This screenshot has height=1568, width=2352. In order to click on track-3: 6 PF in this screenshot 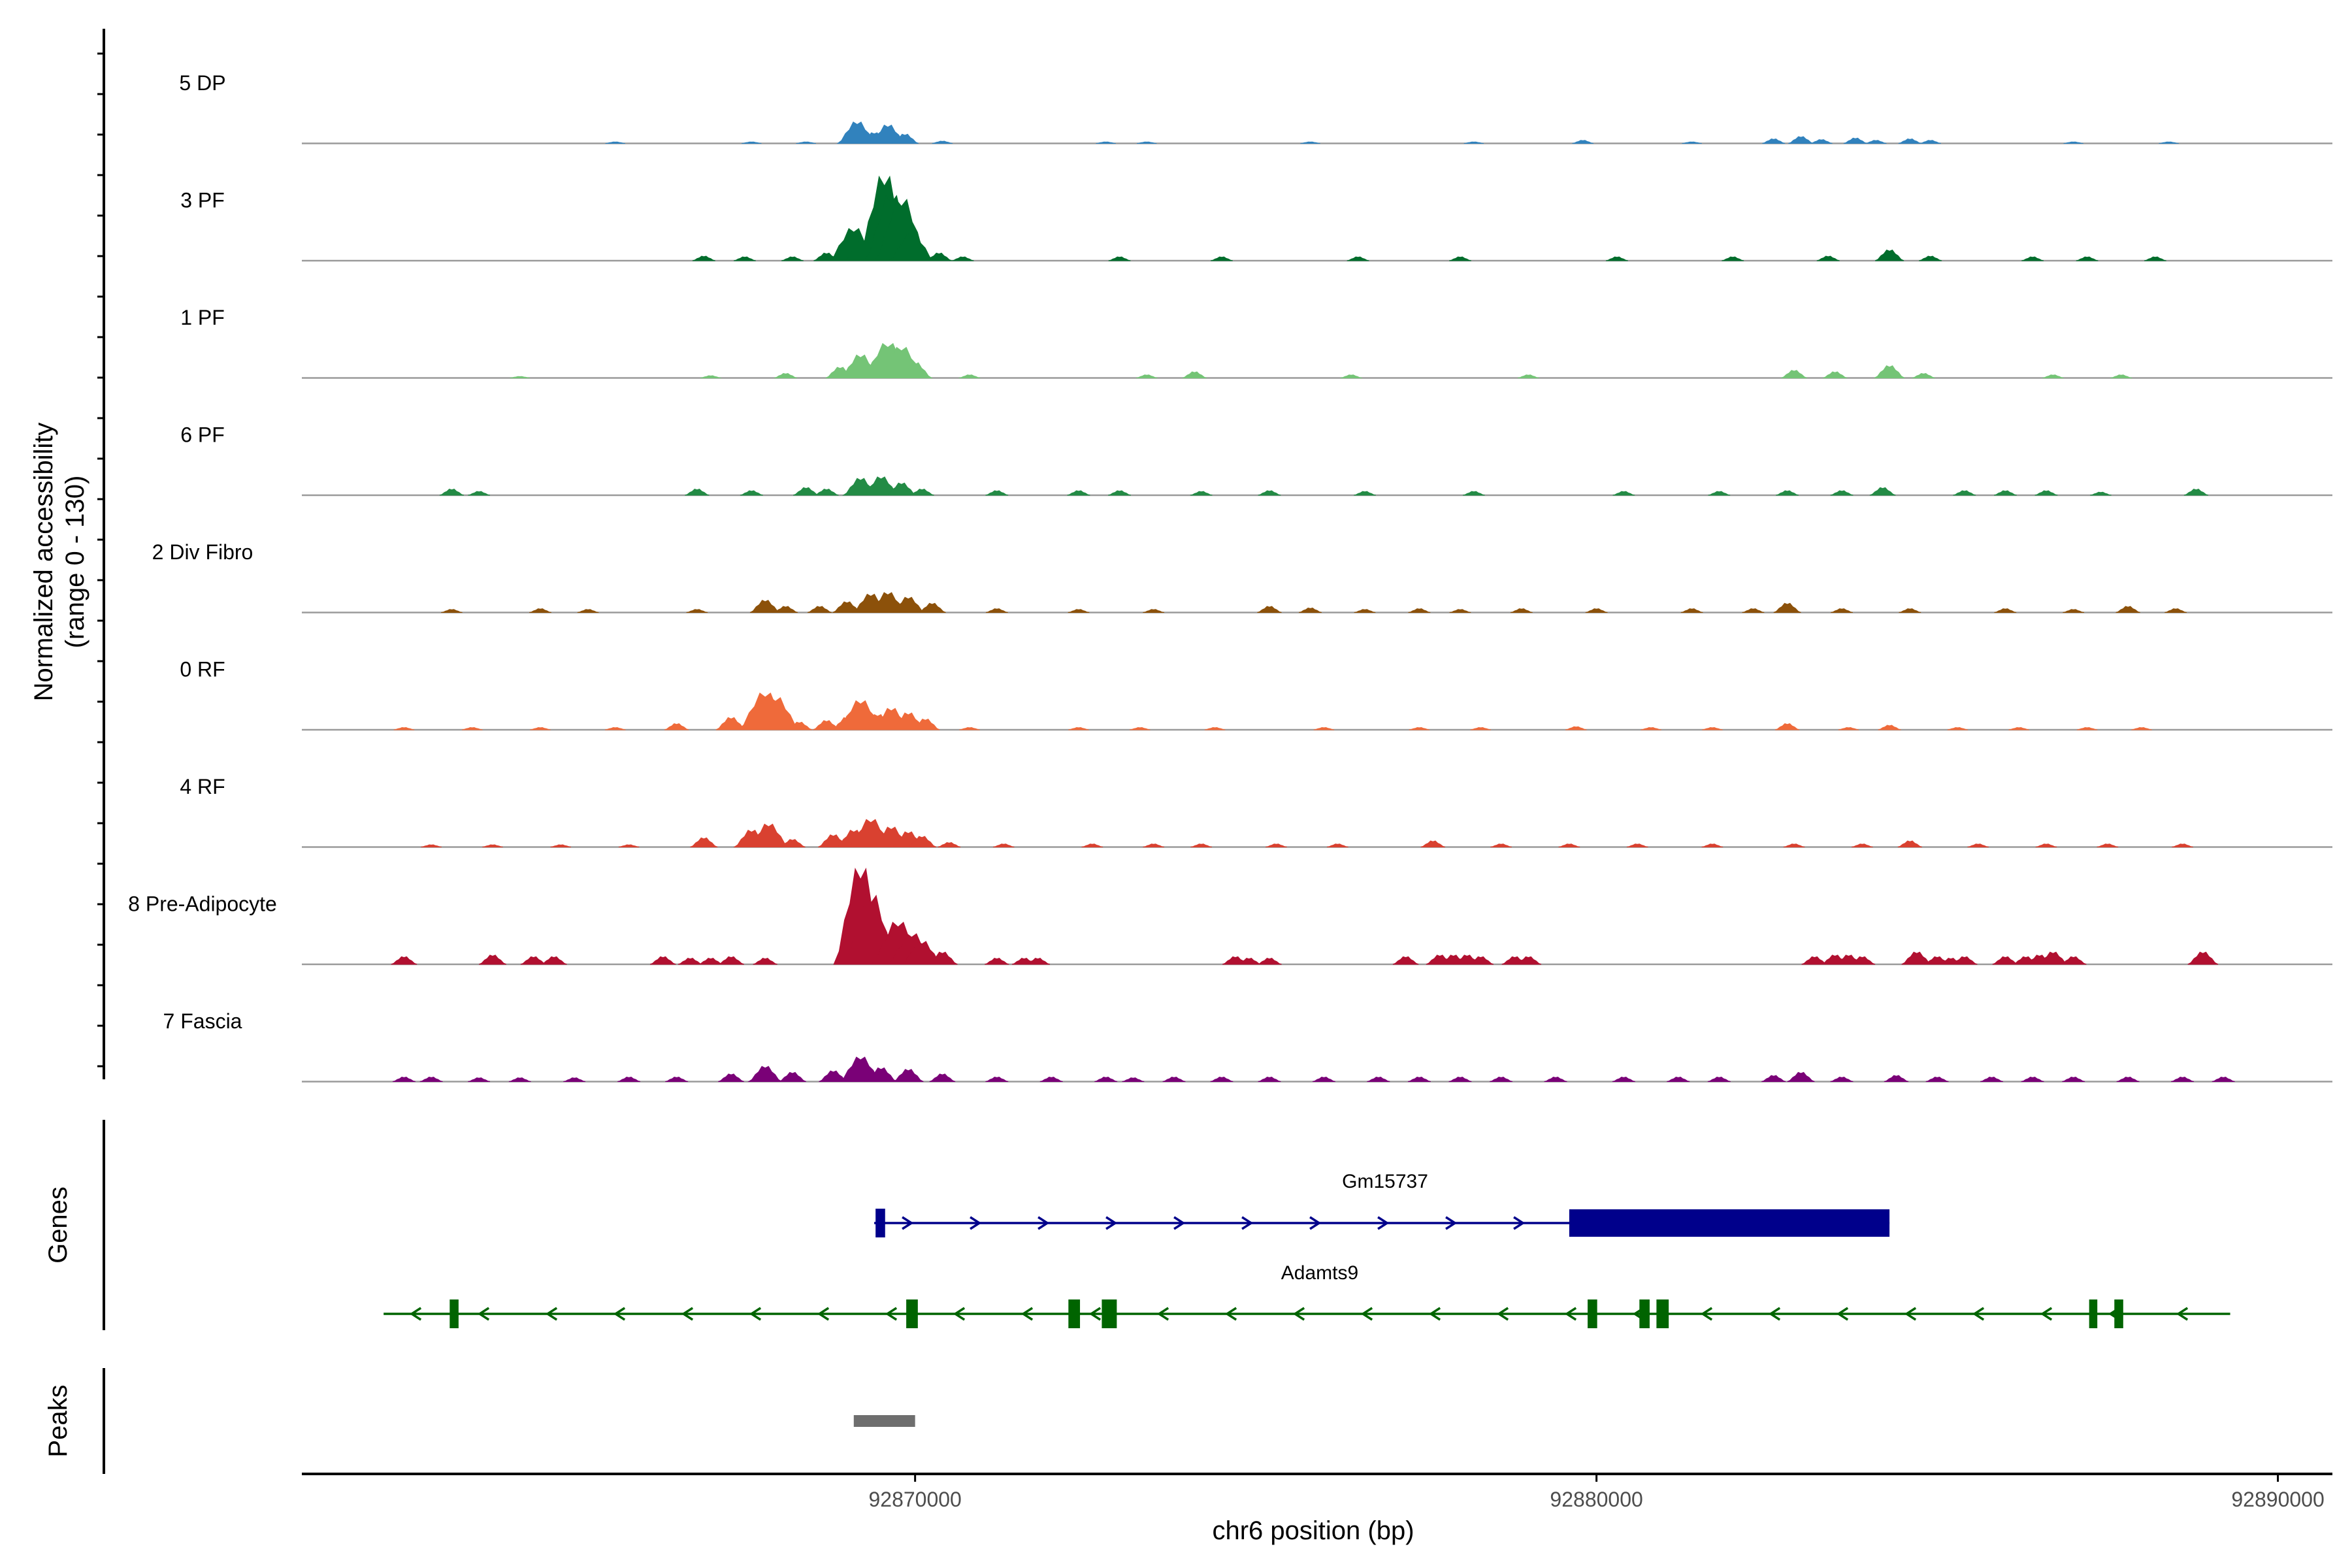, I will do `click(1256, 460)`.